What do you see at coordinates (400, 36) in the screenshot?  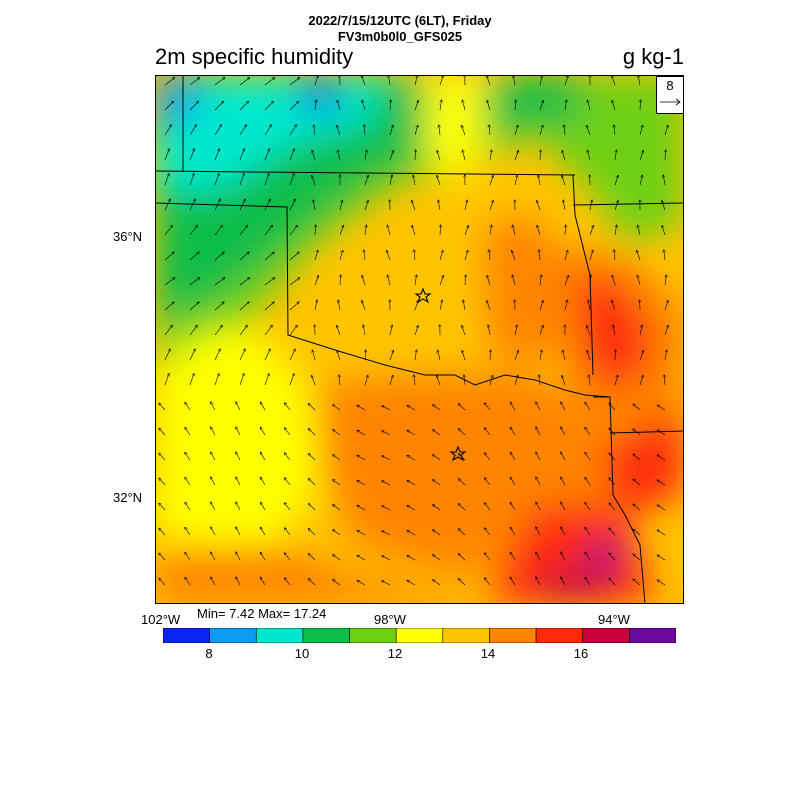 I see `model-title: FV3m0b0l0_GFS025` at bounding box center [400, 36].